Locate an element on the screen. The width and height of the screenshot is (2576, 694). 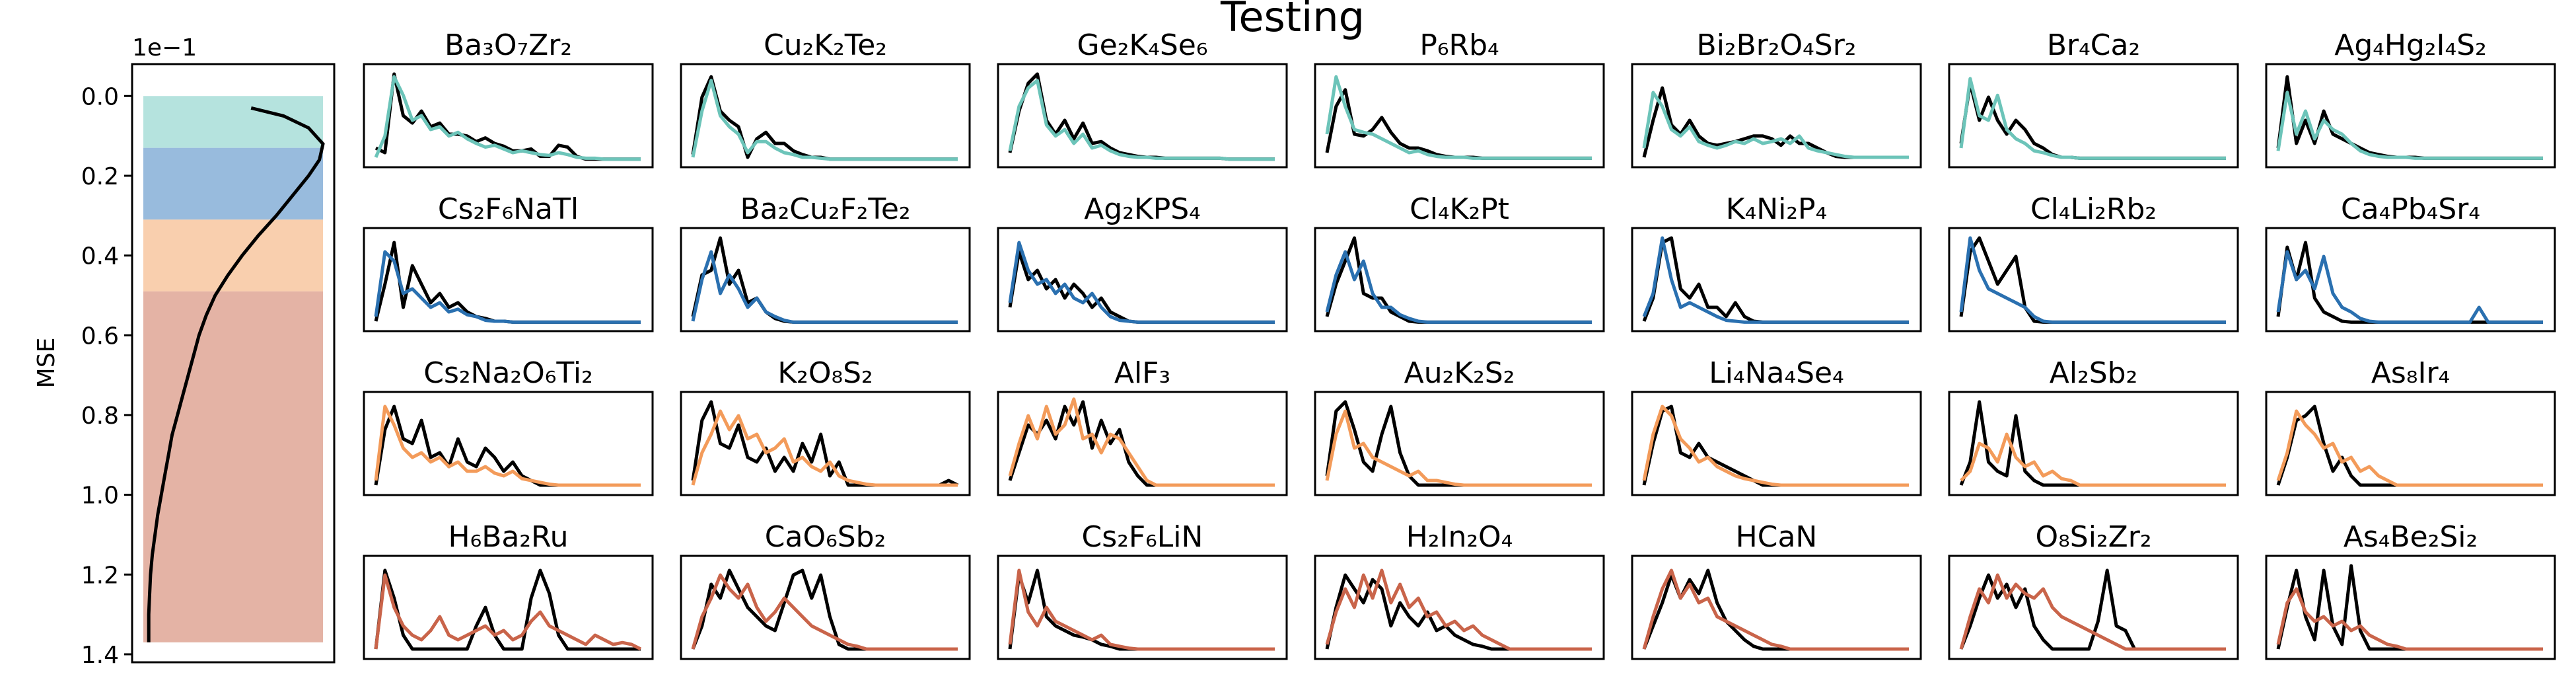
spectrum-panel: Cl₄Li₂Rb₂ is located at coordinates (2093, 262).